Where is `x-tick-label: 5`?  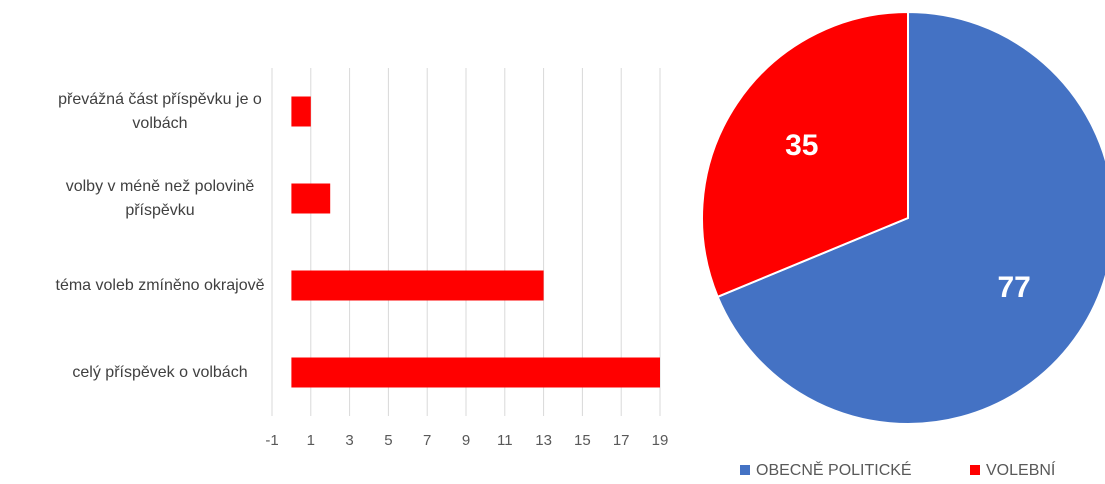 x-tick-label: 5 is located at coordinates (388, 440).